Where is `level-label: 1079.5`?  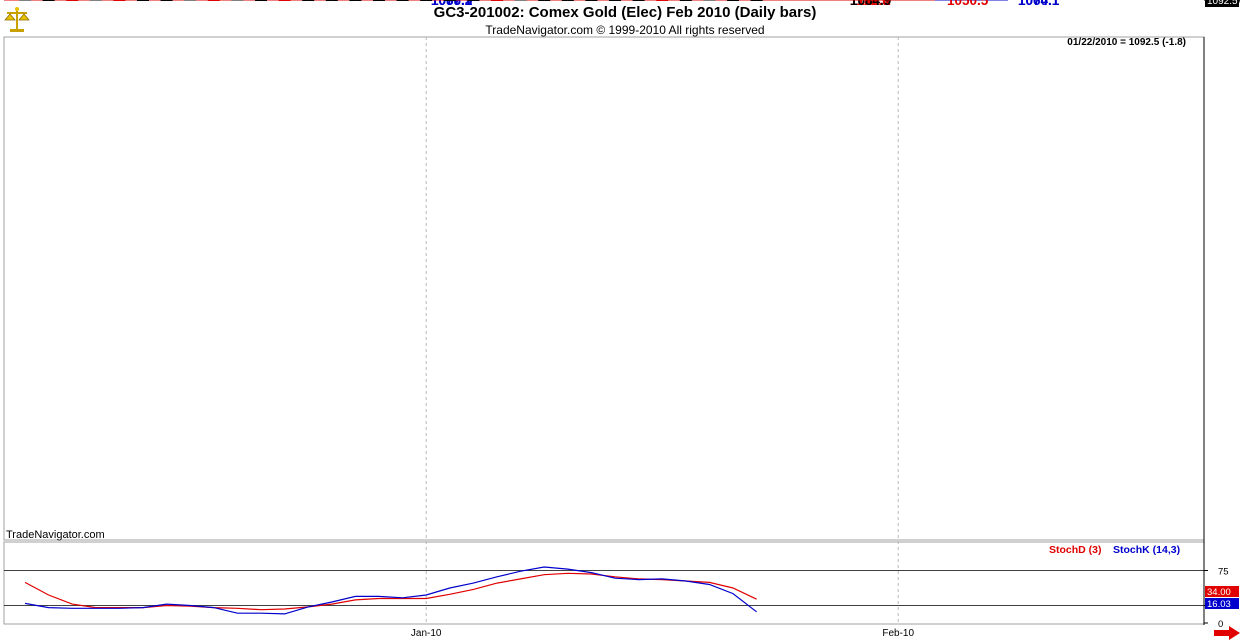 level-label: 1079.5 is located at coordinates (452, 4).